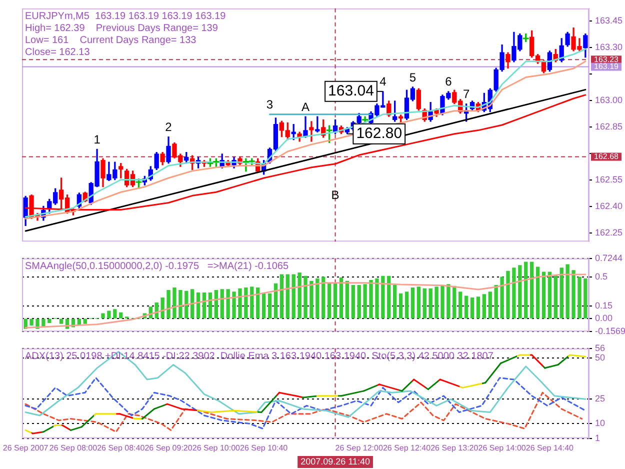 The image size is (625, 469). Describe the element at coordinates (168, 127) in the screenshot. I see `annotation: 2` at that location.